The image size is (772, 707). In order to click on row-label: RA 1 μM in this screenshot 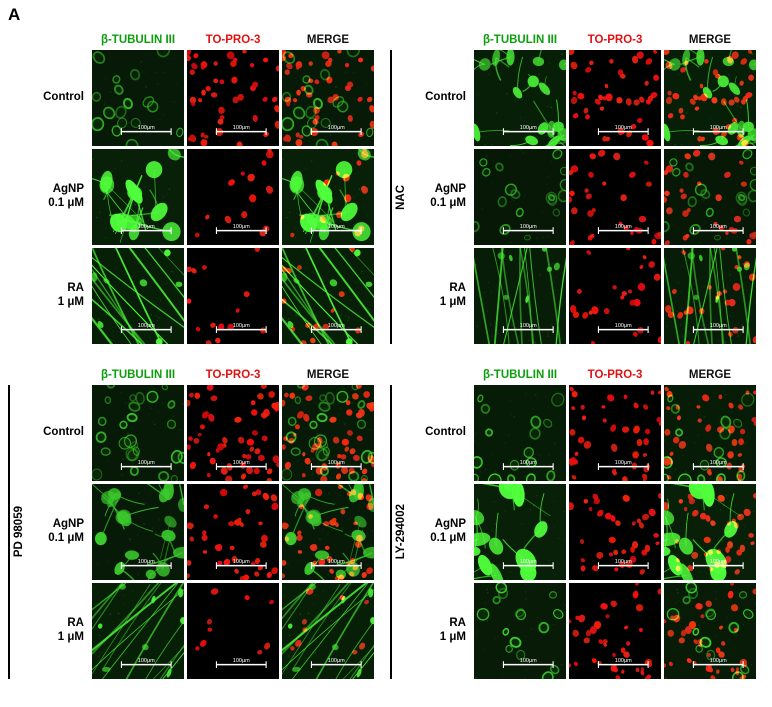, I will do `click(442, 296)`.